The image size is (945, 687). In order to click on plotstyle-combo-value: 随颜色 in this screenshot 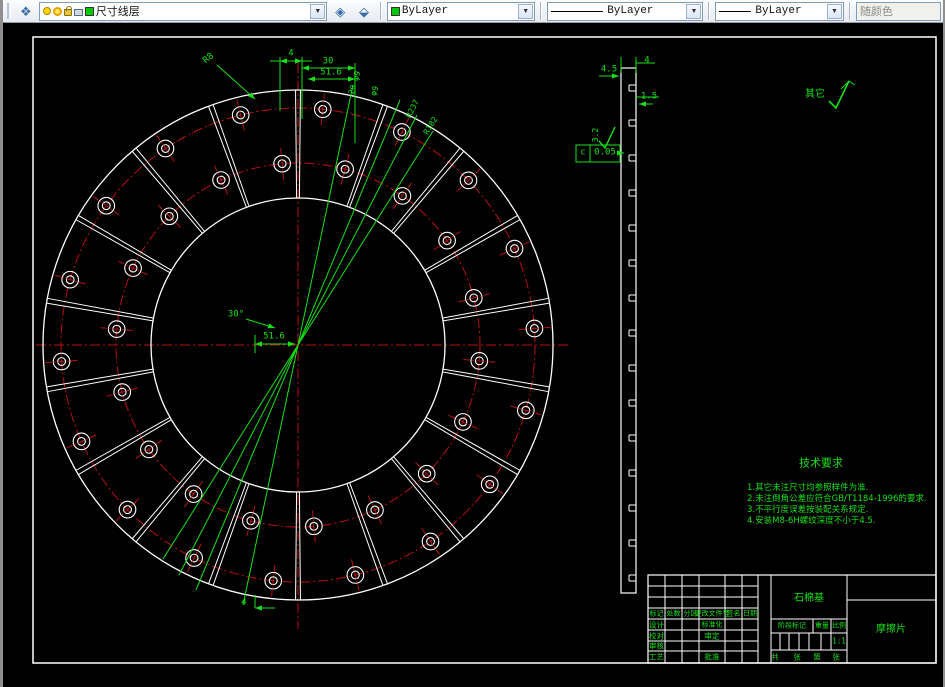, I will do `click(876, 11)`.